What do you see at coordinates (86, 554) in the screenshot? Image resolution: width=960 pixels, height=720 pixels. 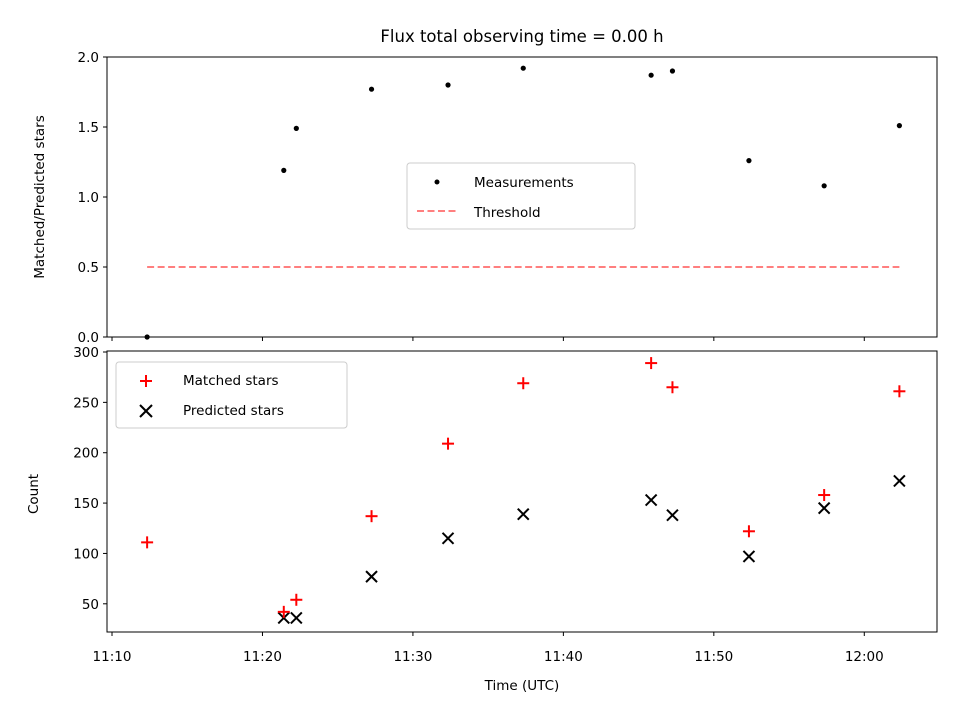 I see `bottom-y-tick-label: 100` at bounding box center [86, 554].